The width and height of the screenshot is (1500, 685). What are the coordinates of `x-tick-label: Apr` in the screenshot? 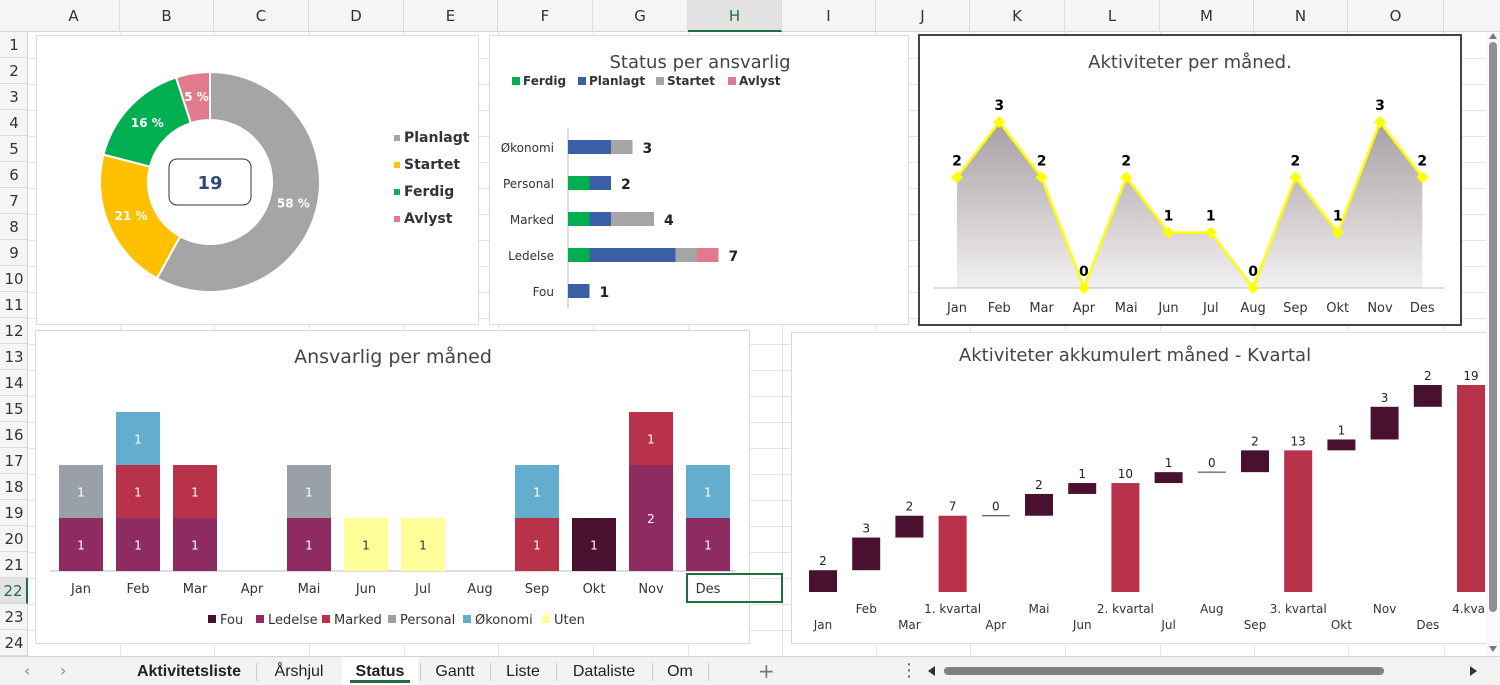 It's located at (1084, 308).